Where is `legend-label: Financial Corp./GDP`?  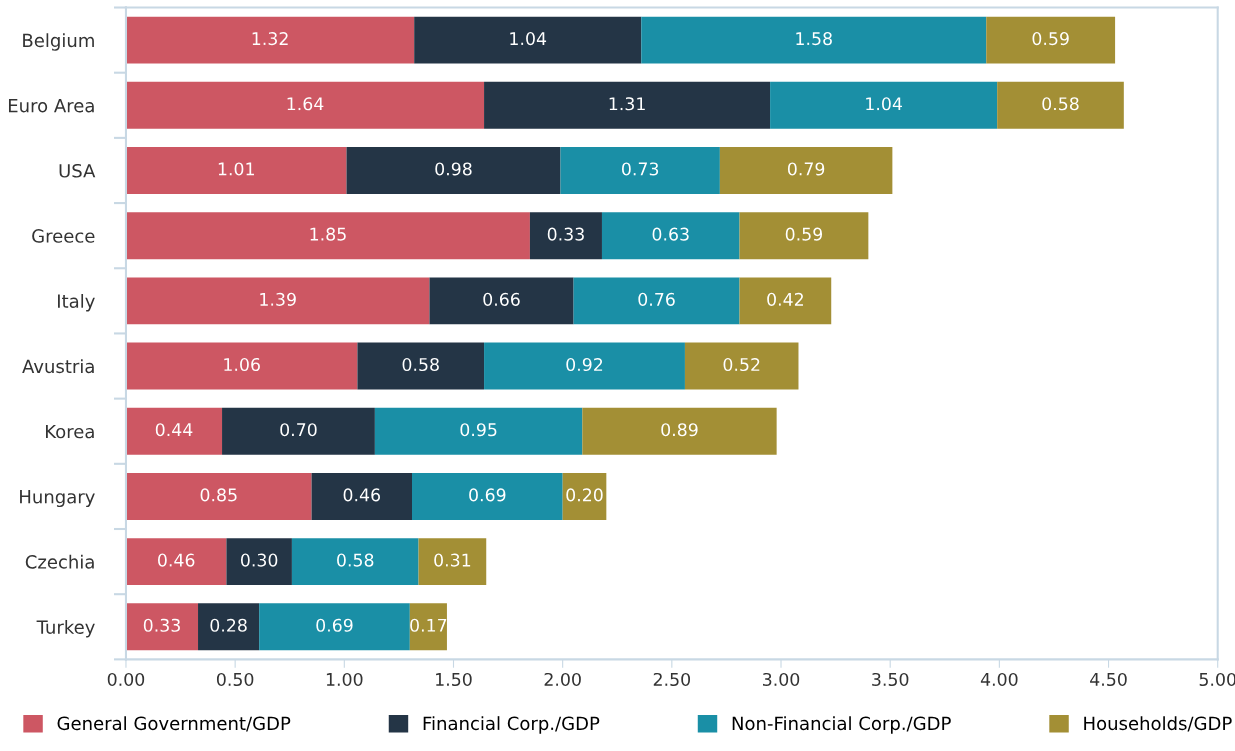 legend-label: Financial Corp./GDP is located at coordinates (511, 725).